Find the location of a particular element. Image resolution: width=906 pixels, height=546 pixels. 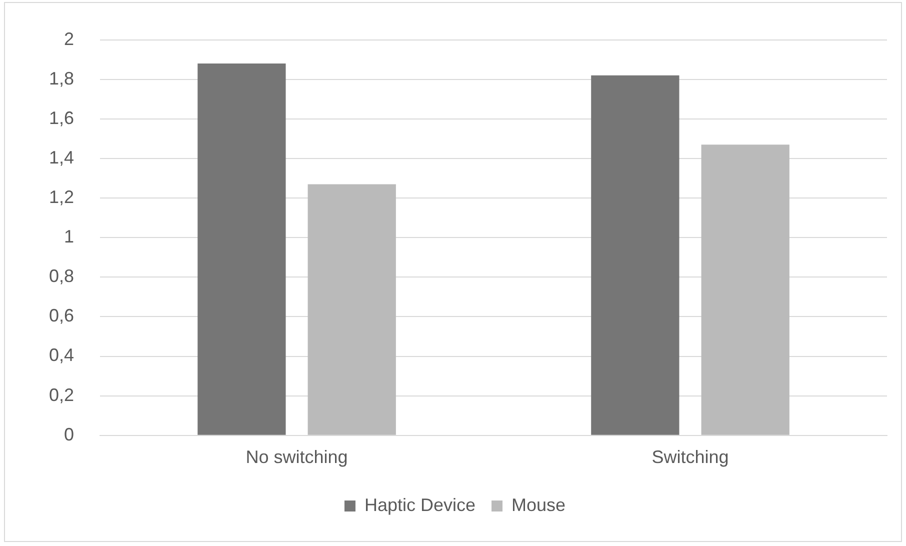

y-tick-label: 1,2 is located at coordinates (61, 197).